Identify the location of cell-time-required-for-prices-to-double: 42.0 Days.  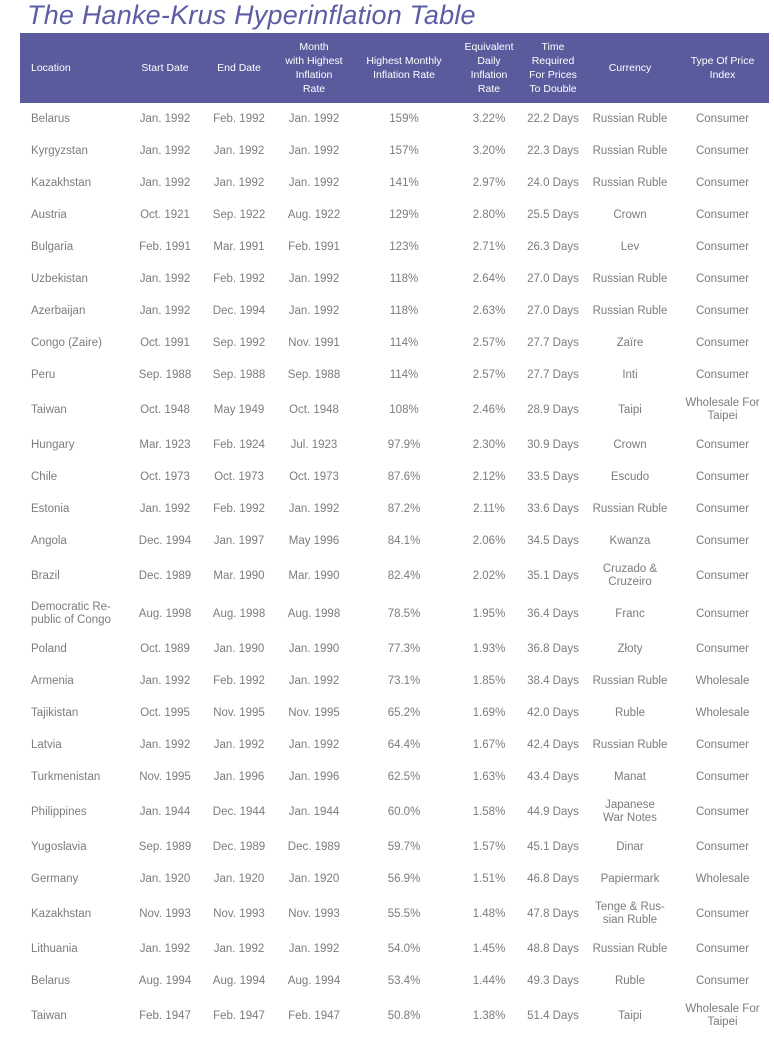
(553, 712).